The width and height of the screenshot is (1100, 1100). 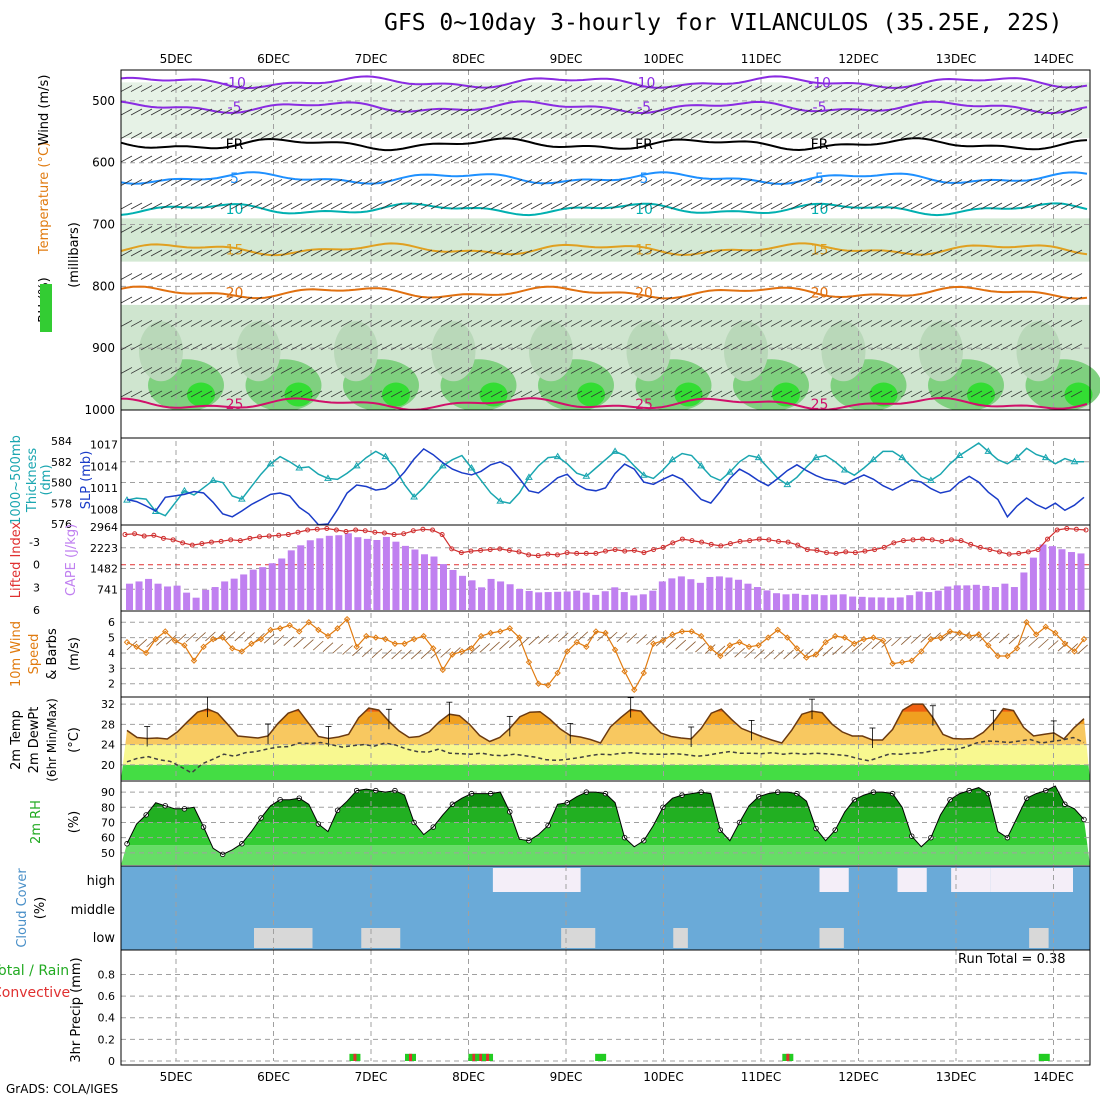 I want to click on thickness-marker, so click(x=730, y=471).